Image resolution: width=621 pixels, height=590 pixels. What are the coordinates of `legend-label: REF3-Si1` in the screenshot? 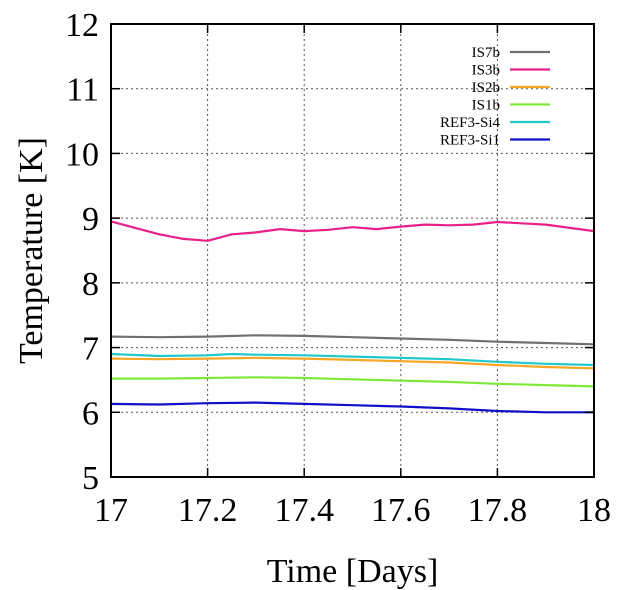 It's located at (470, 141).